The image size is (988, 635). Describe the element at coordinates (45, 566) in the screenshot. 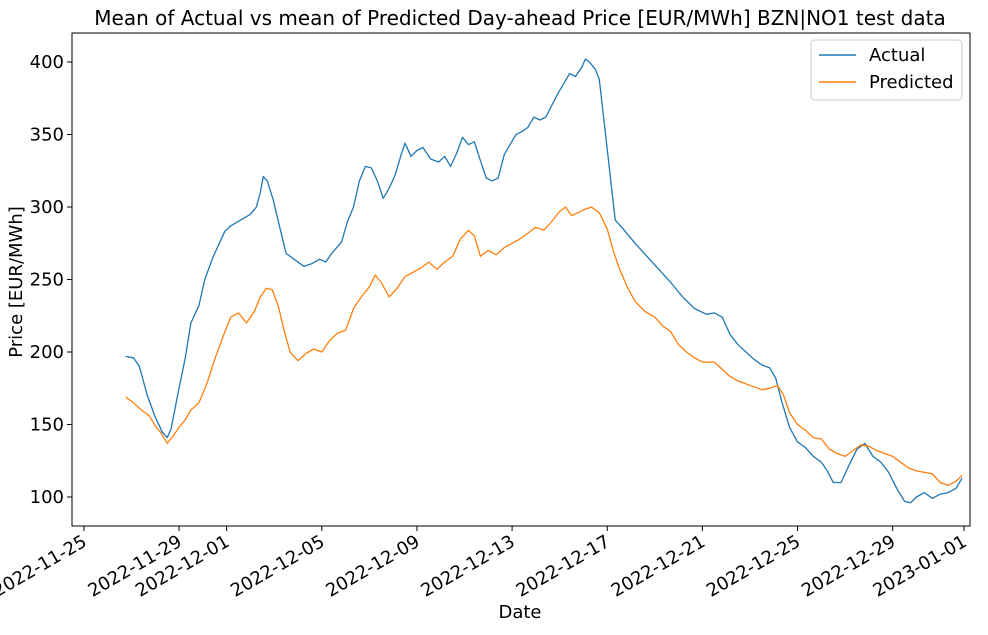

I see `x-tick-label: 2022-11-25` at that location.